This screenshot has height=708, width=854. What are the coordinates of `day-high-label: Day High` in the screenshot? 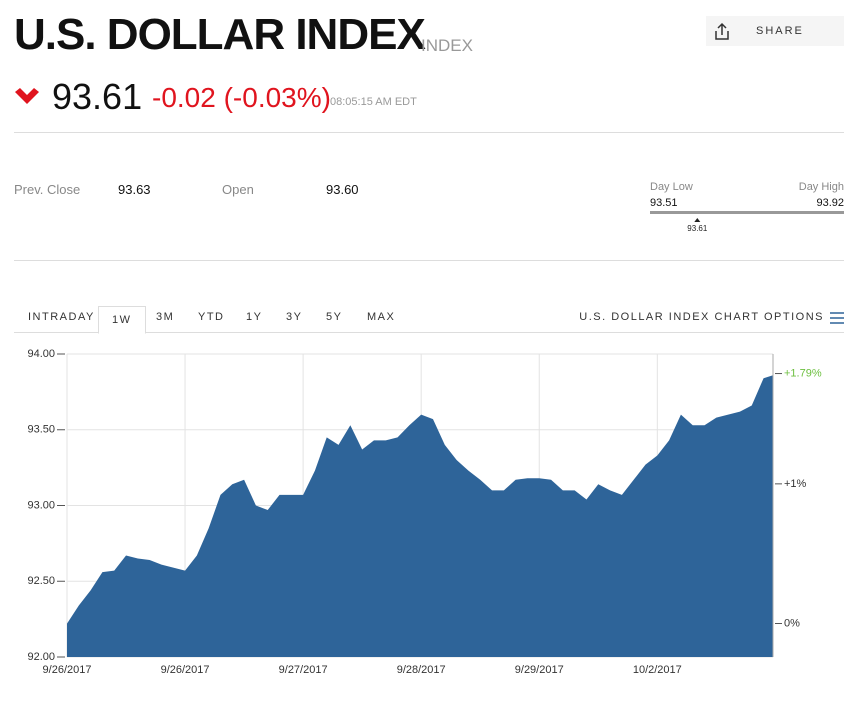 It's located at (821, 187).